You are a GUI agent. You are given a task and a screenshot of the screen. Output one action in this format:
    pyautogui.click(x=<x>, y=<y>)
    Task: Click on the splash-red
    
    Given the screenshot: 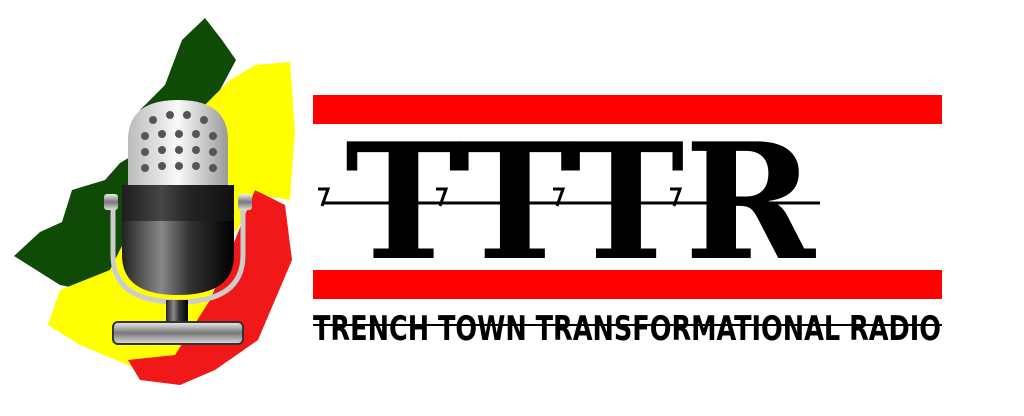 What is the action you would take?
    pyautogui.click(x=210, y=287)
    